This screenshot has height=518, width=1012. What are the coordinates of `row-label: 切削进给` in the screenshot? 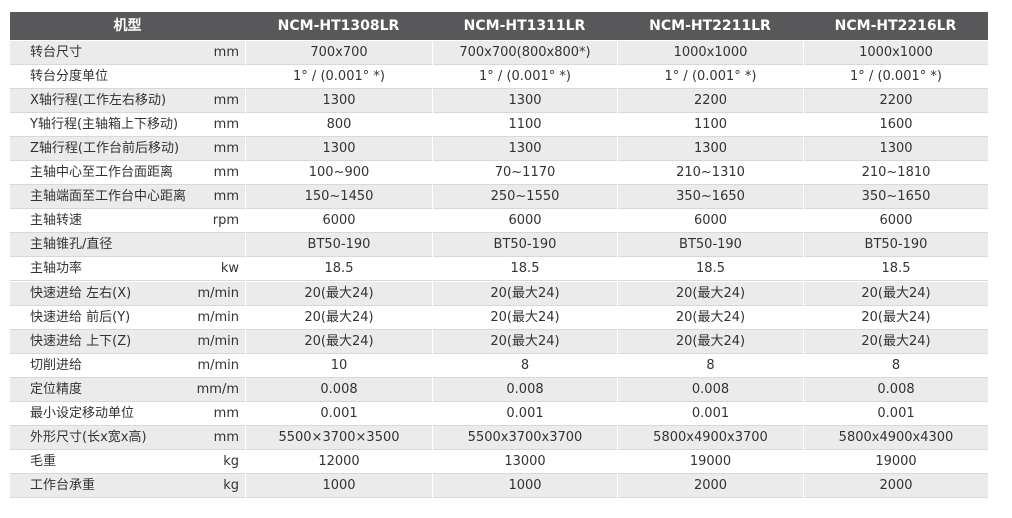 It's located at (56, 365).